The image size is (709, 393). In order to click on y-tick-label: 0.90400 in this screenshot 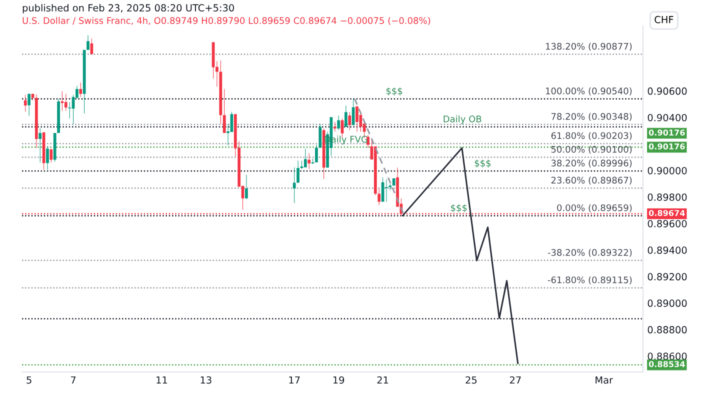, I will do `click(667, 118)`.